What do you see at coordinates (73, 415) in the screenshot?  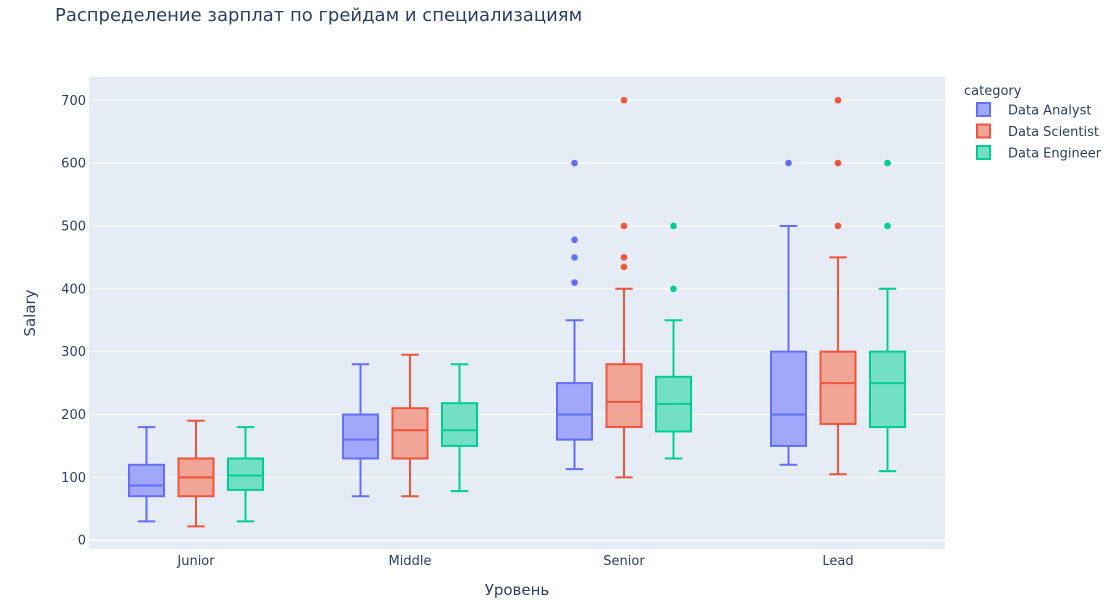 I see `y-tick-label: 200` at bounding box center [73, 415].